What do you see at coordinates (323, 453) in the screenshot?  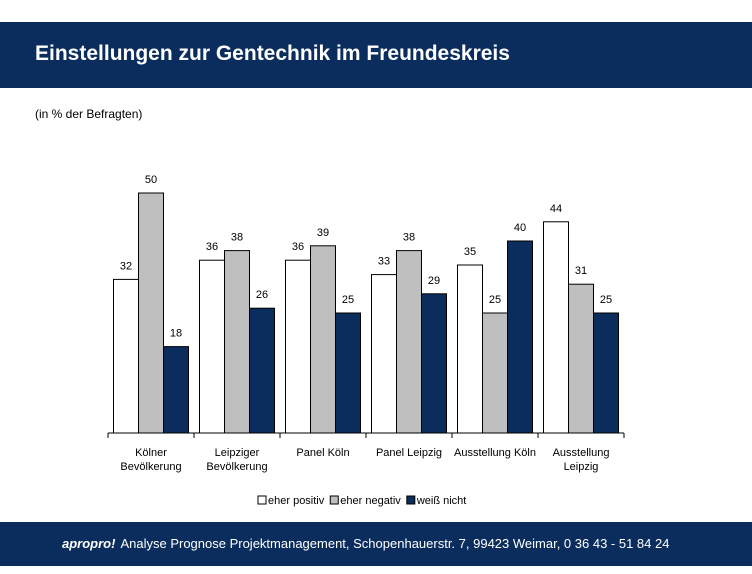 I see `x-tick-label: Panel Köln` at bounding box center [323, 453].